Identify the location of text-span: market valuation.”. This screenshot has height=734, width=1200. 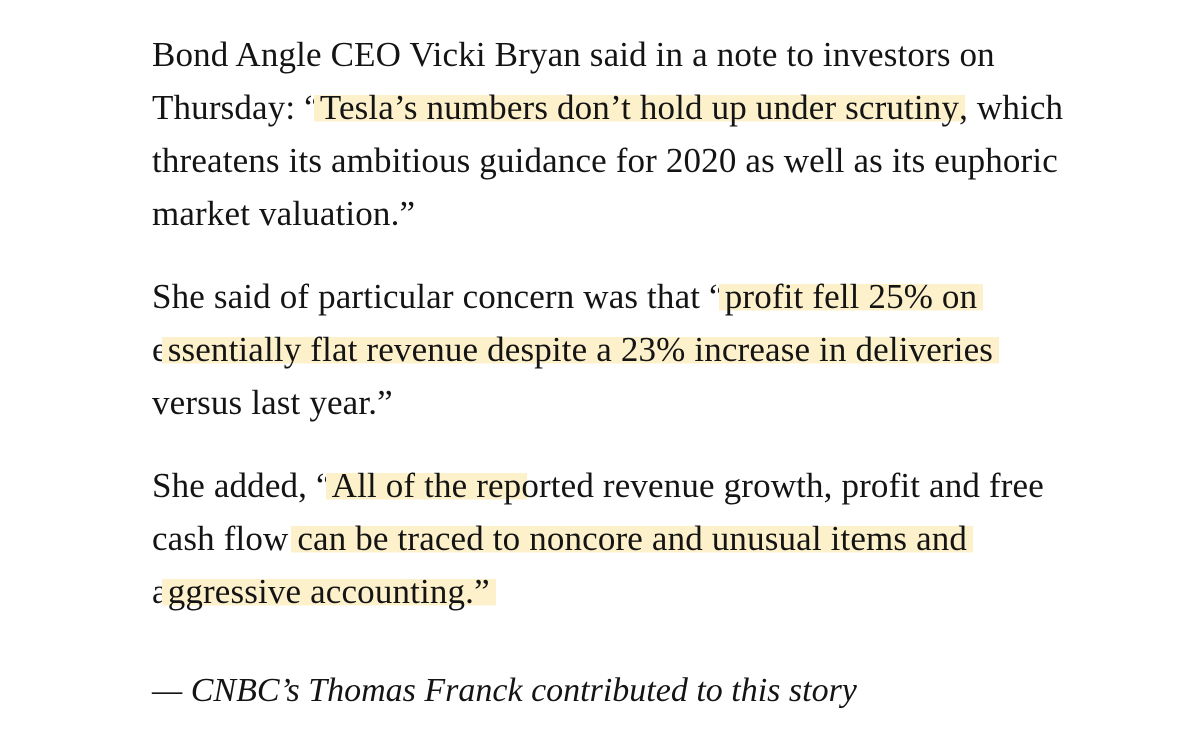
(284, 213).